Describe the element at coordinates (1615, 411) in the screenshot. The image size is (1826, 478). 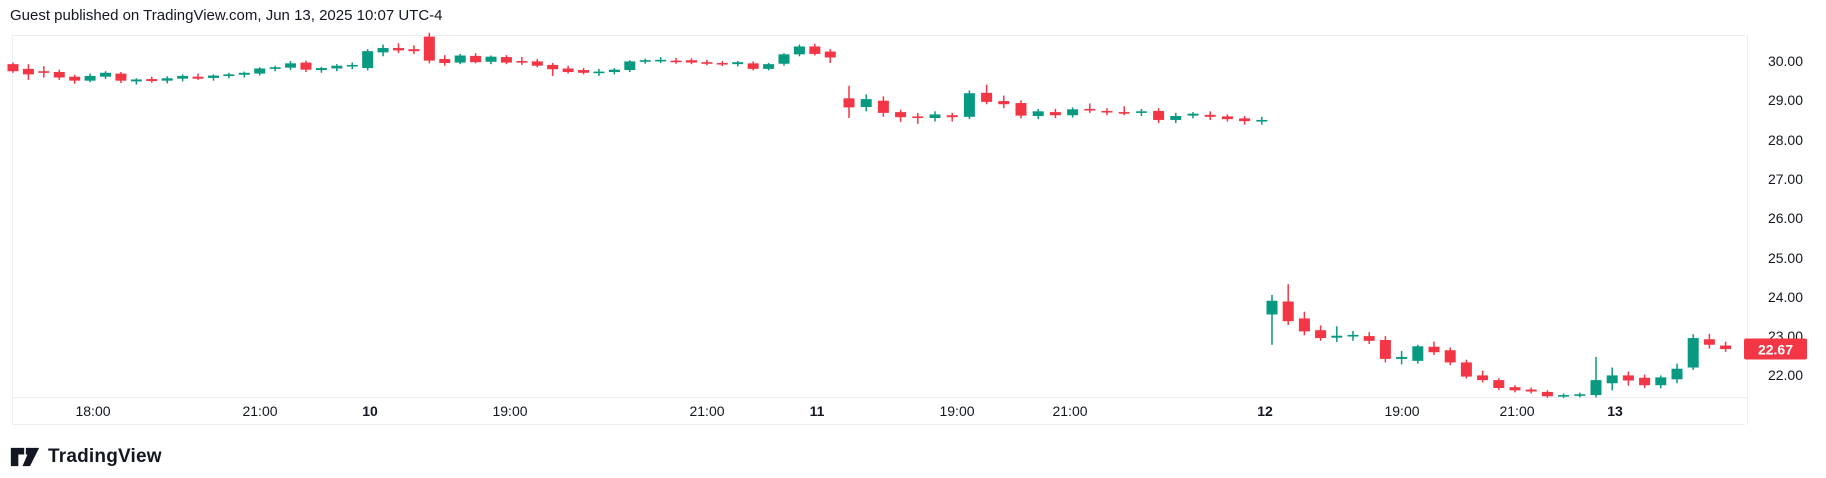
I see `time-tick-label-day: 13` at that location.